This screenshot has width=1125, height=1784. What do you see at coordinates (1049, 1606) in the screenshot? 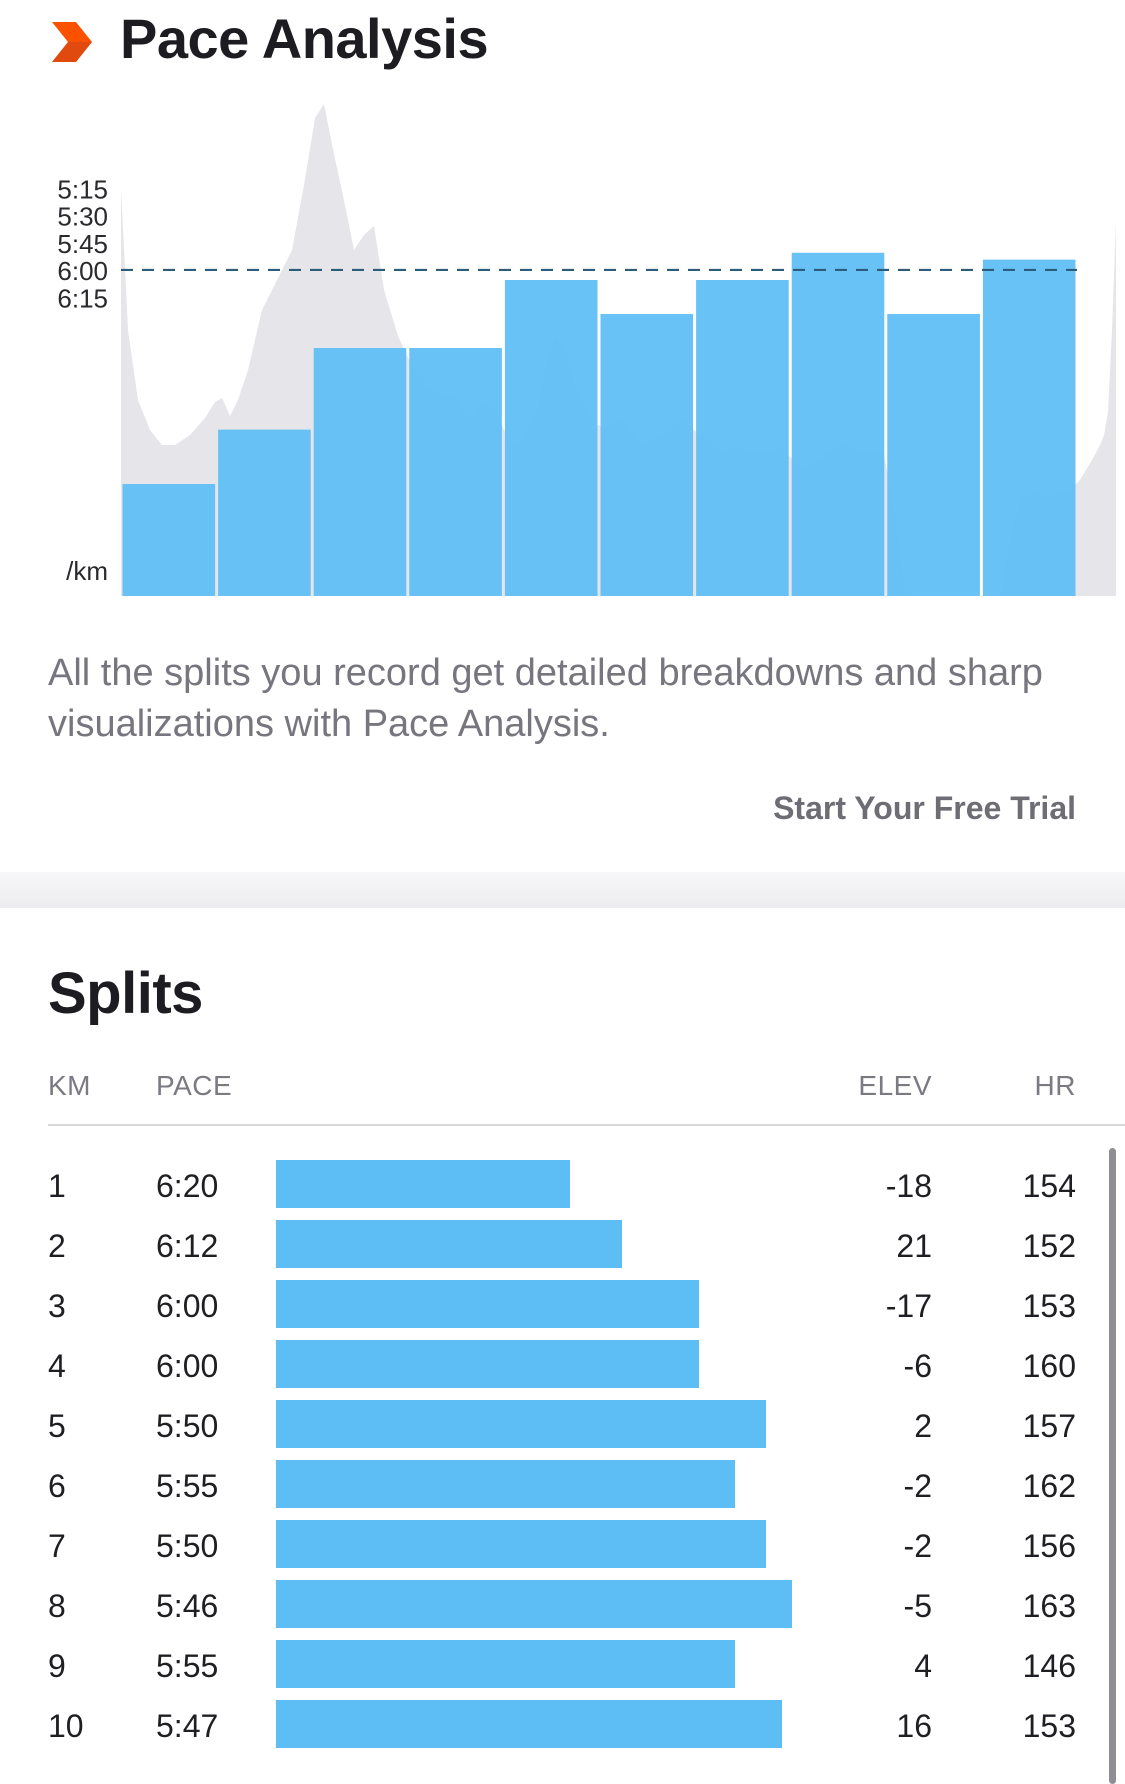
I see `split-hr: 163` at bounding box center [1049, 1606].